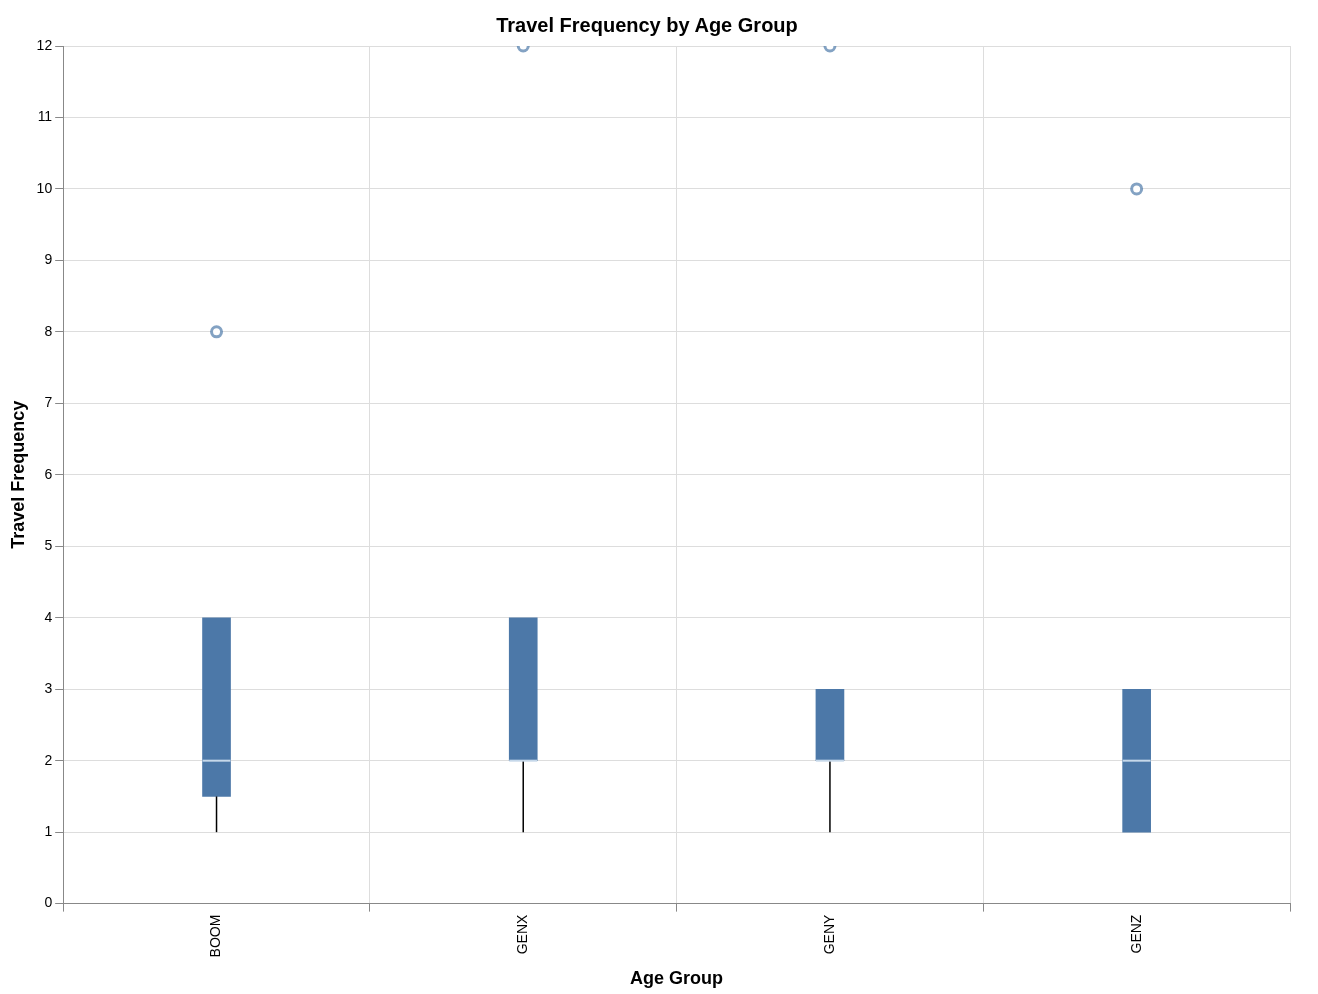 This screenshot has height=994, width=1318. What do you see at coordinates (48, 473) in the screenshot?
I see `y-tick-label: 6` at bounding box center [48, 473].